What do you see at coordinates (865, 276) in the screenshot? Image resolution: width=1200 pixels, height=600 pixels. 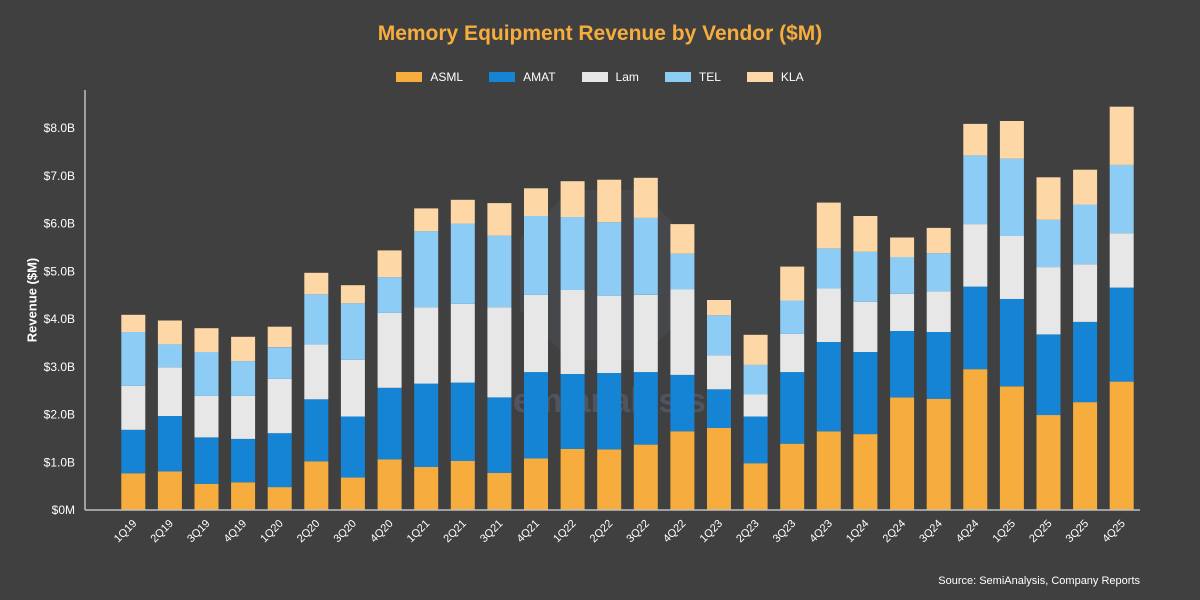 I see `bar-tel-1Q24` at bounding box center [865, 276].